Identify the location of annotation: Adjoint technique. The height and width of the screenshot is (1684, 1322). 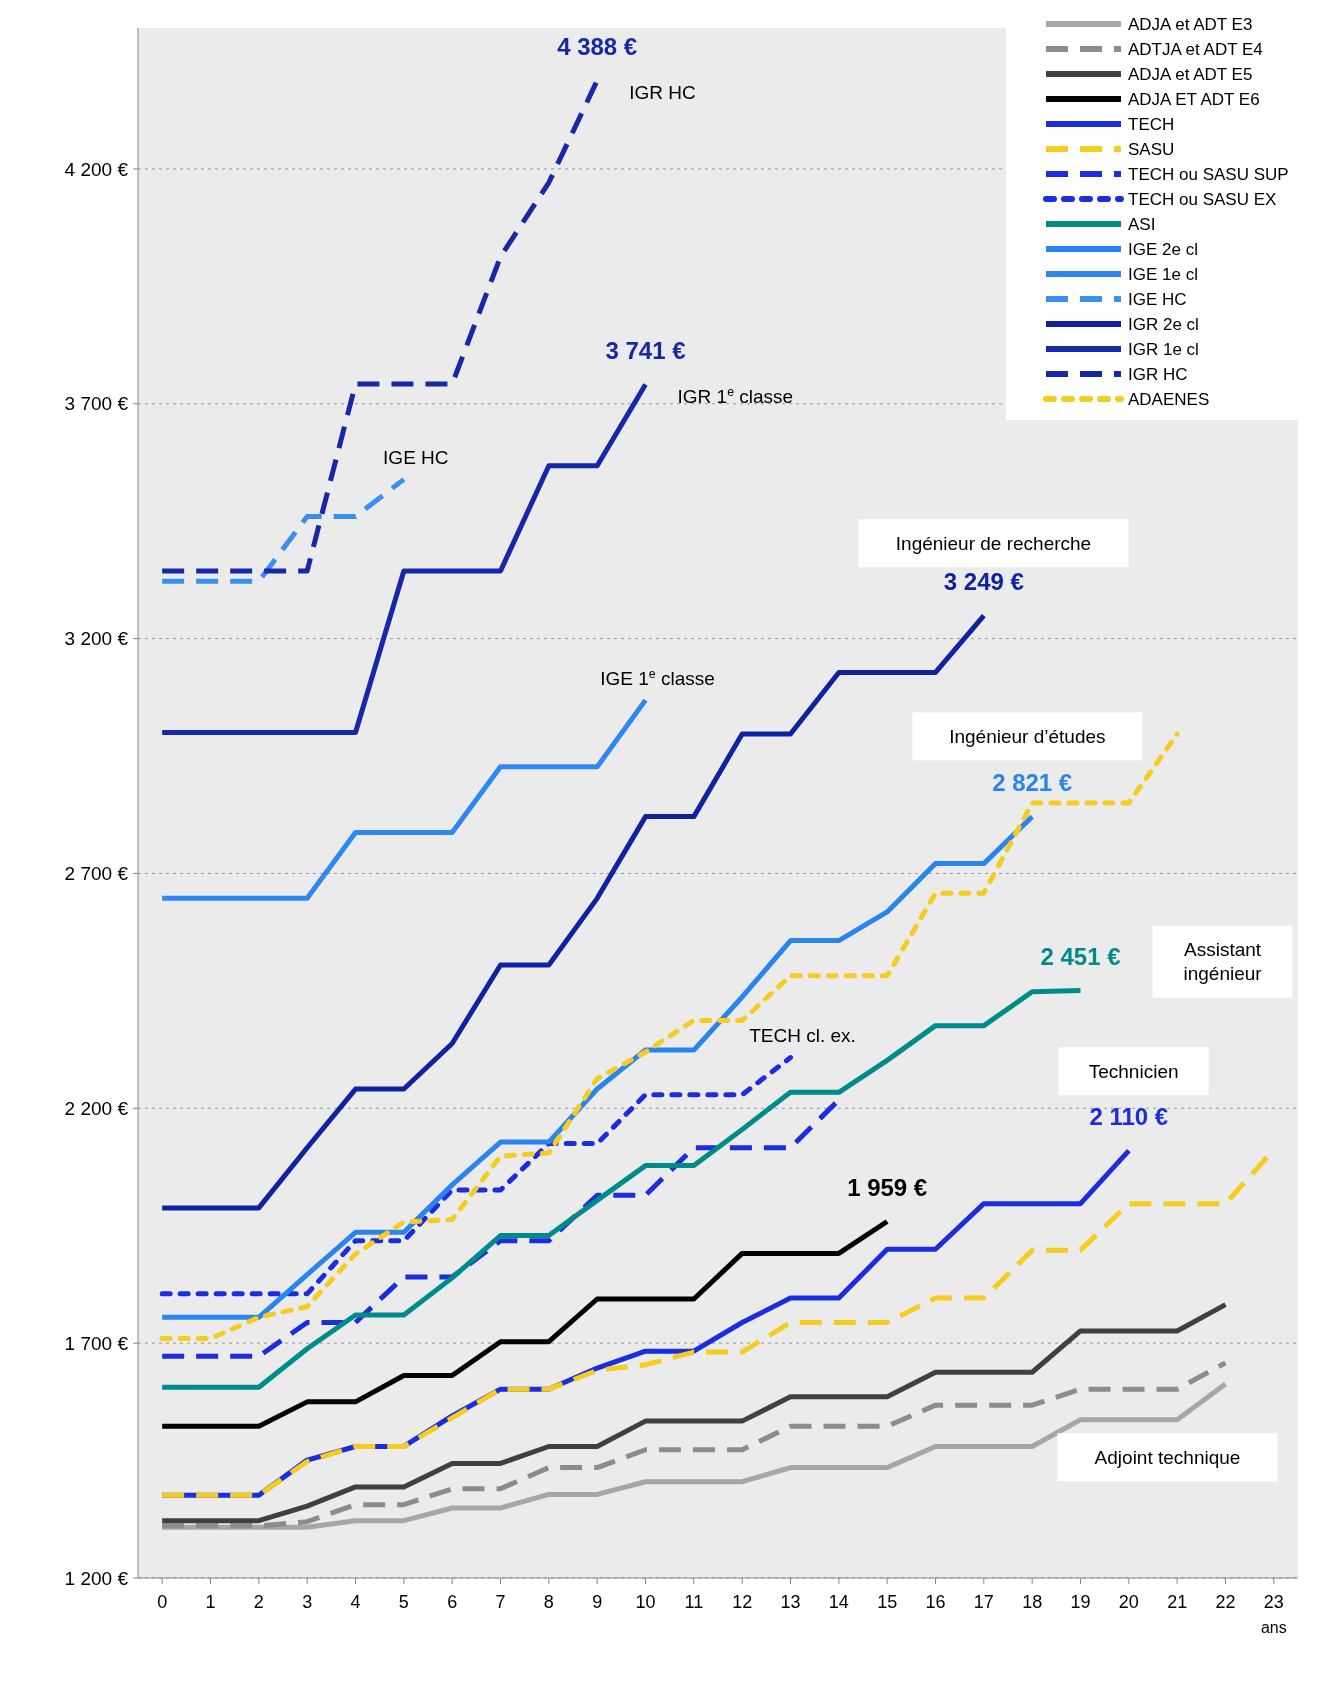
(1167, 1457).